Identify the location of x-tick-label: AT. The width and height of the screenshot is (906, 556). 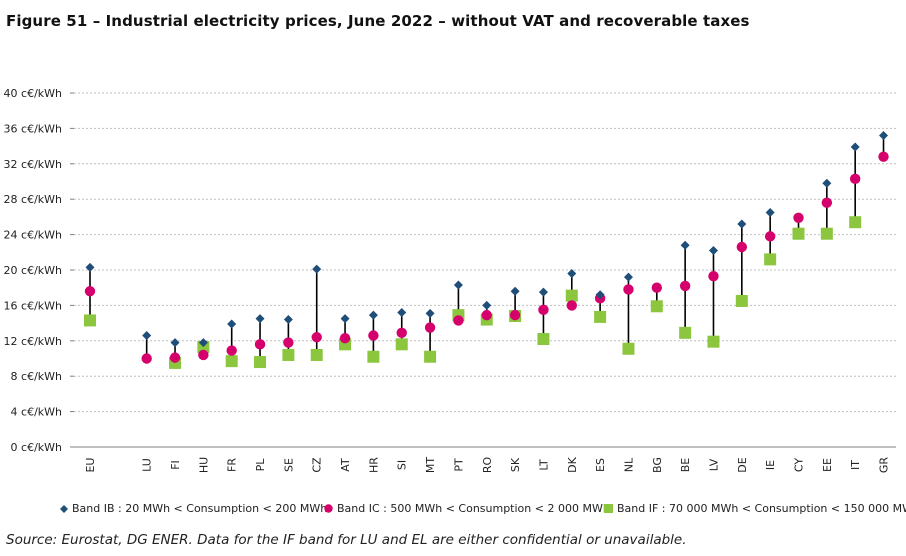
(345, 465).